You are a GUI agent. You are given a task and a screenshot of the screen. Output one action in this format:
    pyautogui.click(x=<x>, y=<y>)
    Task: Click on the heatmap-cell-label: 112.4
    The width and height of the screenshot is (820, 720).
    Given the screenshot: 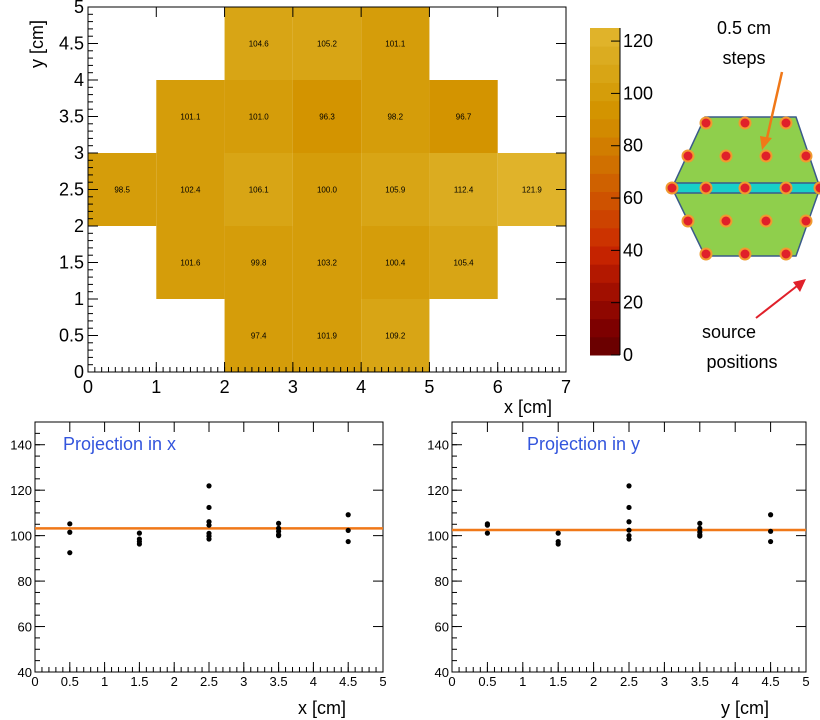 What is the action you would take?
    pyautogui.click(x=464, y=190)
    